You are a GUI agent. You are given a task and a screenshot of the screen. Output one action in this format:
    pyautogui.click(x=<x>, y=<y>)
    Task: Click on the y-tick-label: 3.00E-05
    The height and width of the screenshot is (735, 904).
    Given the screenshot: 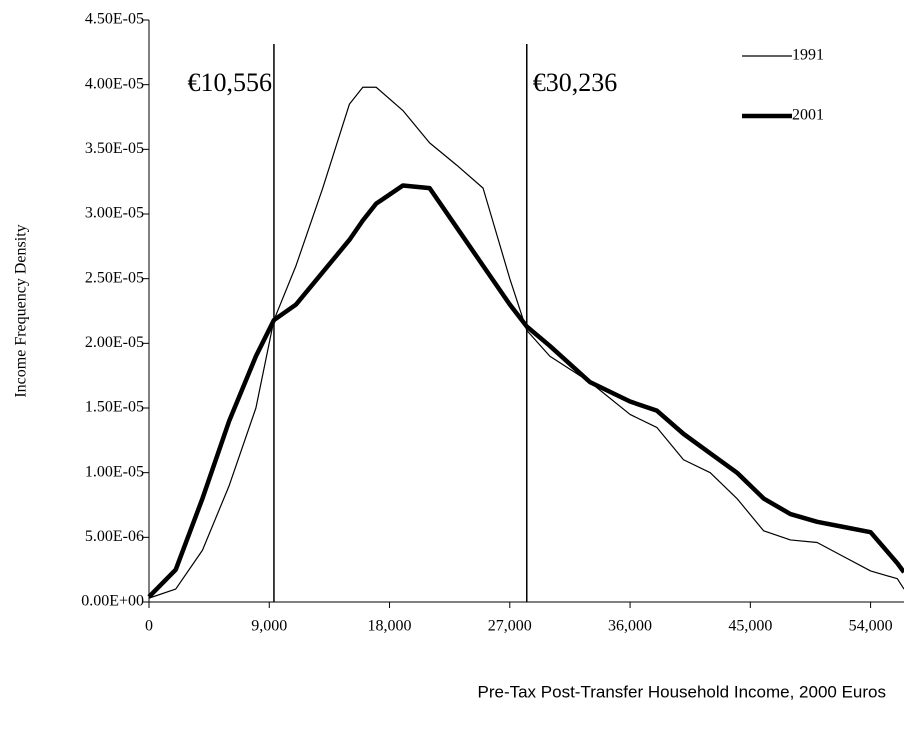 What is the action you would take?
    pyautogui.click(x=114, y=213)
    